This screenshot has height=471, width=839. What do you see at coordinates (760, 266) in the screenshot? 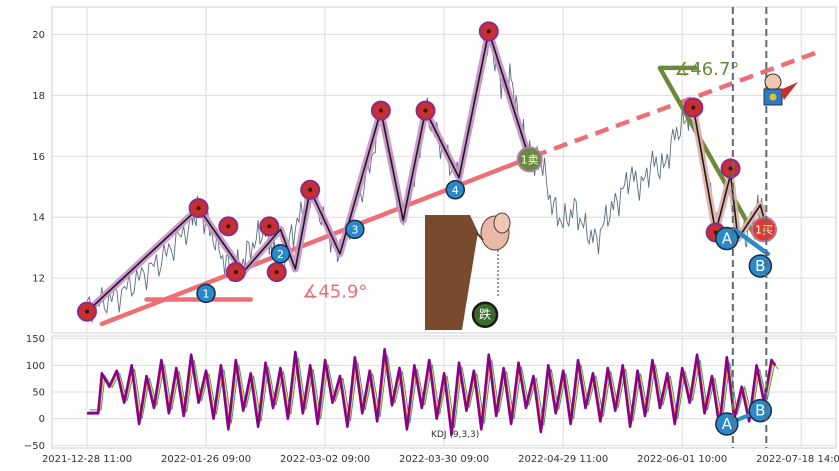
I see `wave-letter-label: B` at bounding box center [760, 266].